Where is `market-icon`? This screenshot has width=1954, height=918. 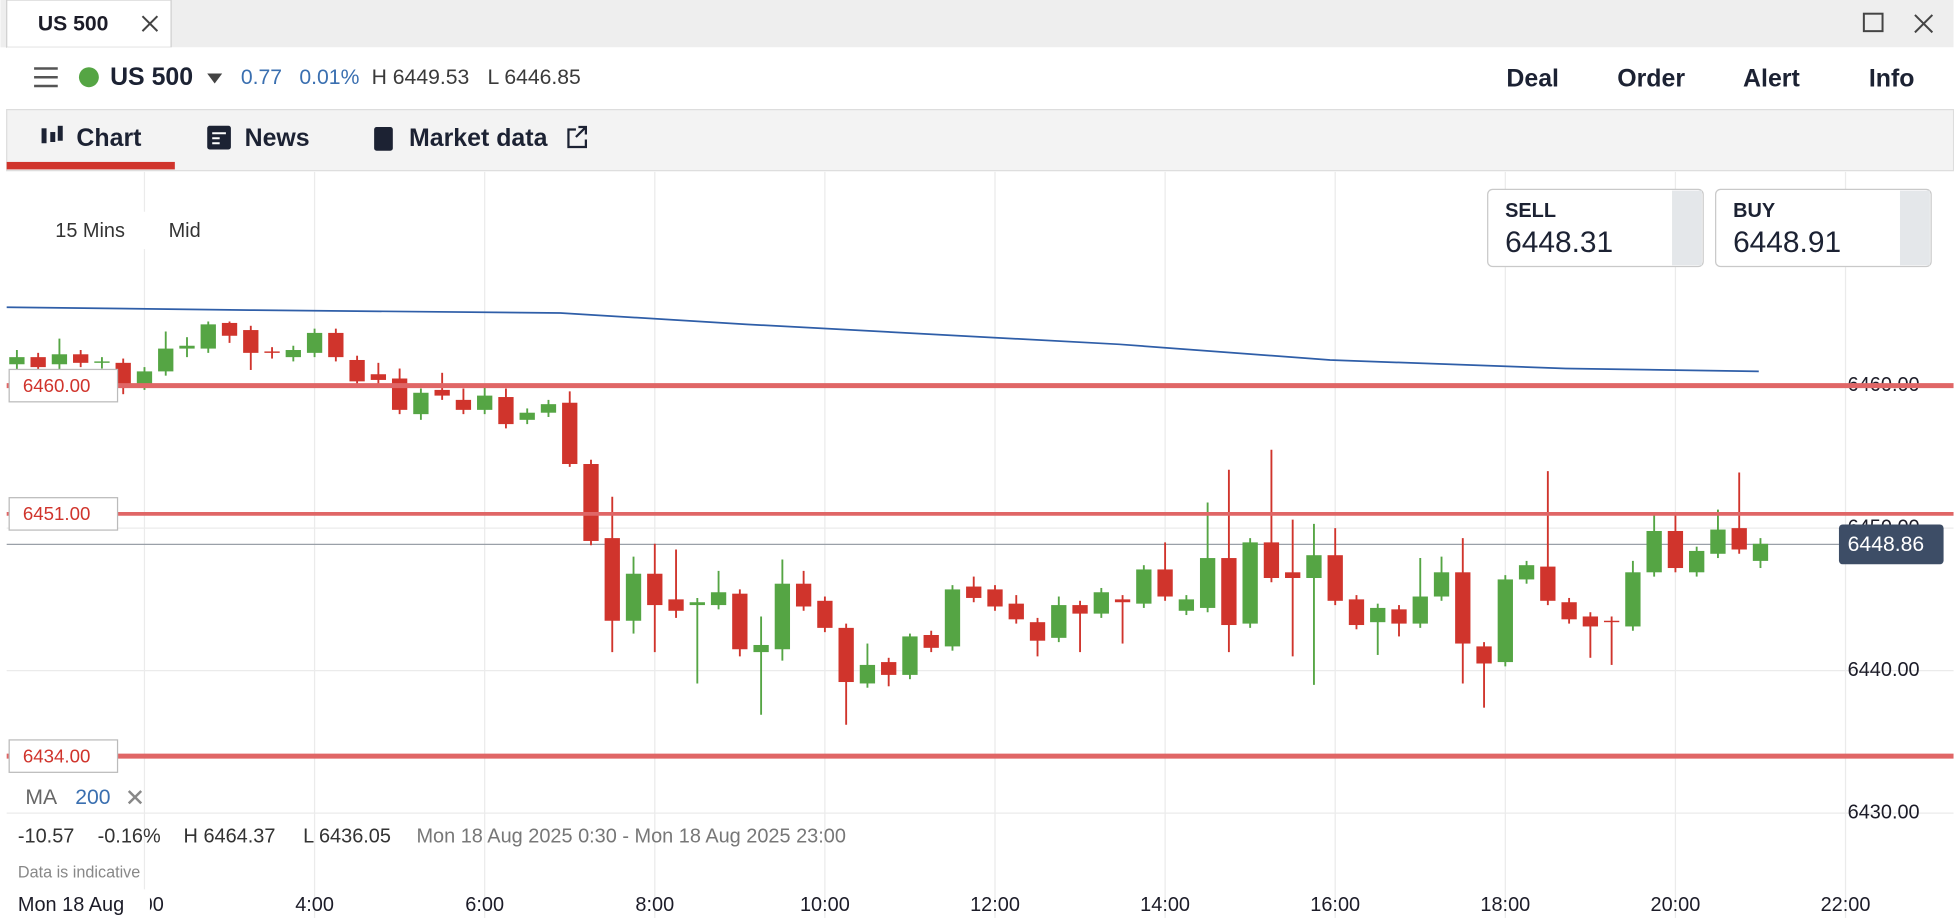 market-icon is located at coordinates (383, 139).